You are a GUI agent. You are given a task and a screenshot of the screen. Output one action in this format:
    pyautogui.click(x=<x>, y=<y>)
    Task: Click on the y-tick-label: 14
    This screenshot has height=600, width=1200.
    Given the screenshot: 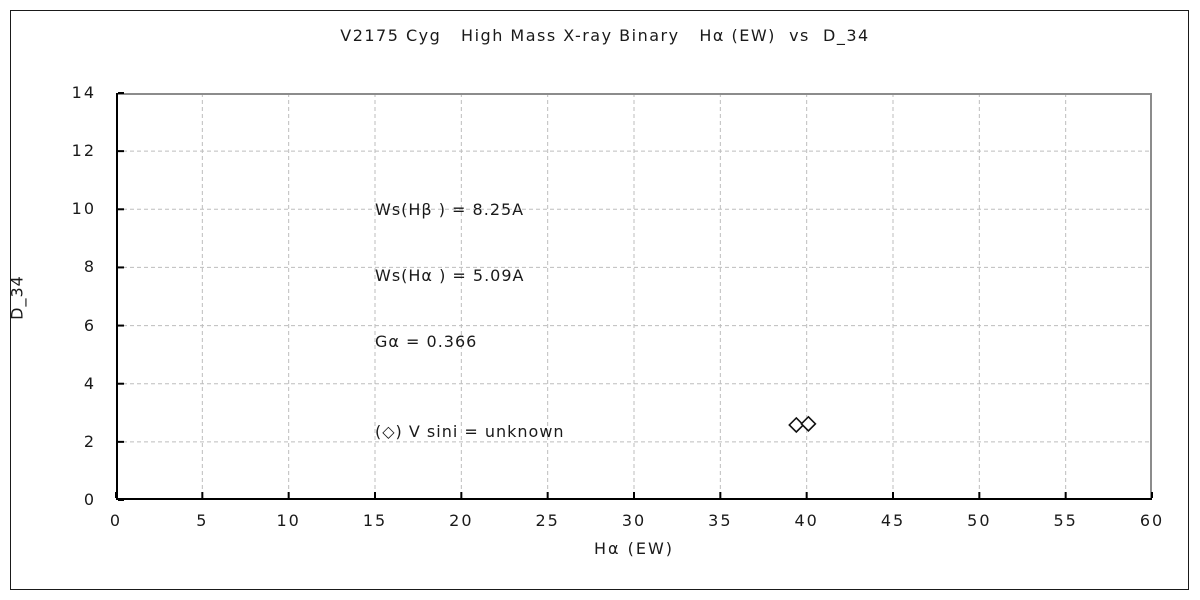 What is the action you would take?
    pyautogui.click(x=83, y=92)
    